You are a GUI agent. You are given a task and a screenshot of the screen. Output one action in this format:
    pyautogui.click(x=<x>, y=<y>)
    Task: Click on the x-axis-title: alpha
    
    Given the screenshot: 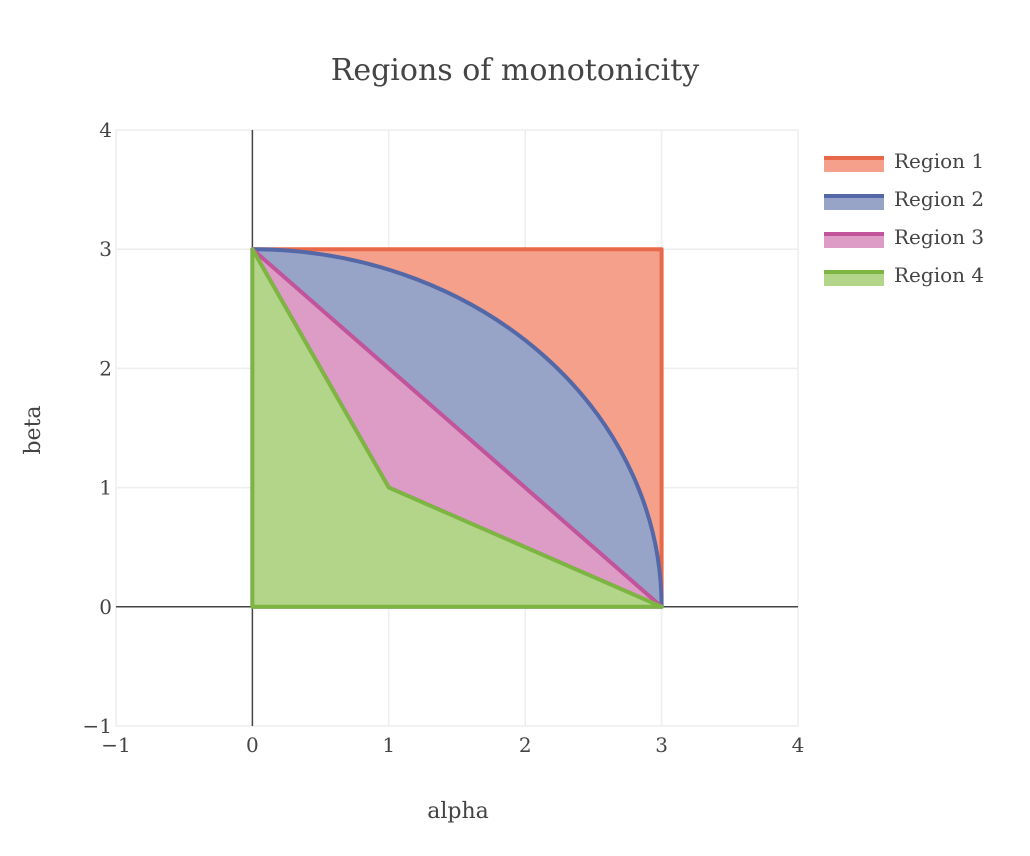 What is the action you would take?
    pyautogui.click(x=458, y=811)
    